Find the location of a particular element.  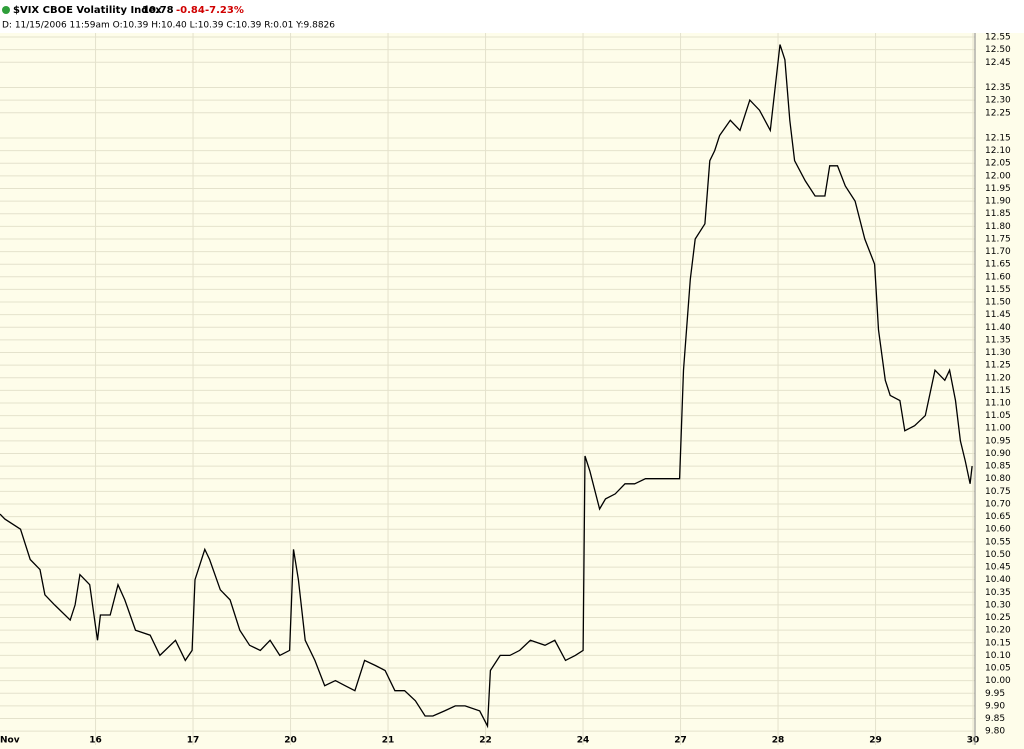

y-tick-label: 10.60 is located at coordinates (998, 530).